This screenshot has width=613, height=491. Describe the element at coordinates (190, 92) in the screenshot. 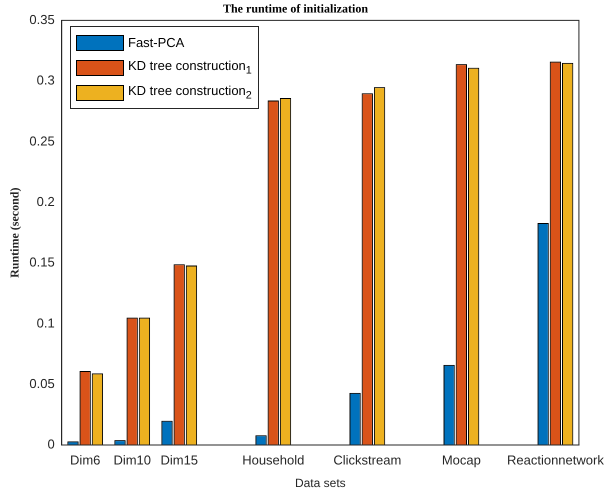

I see `legend-label: KD tree construction$_{2}$` at that location.